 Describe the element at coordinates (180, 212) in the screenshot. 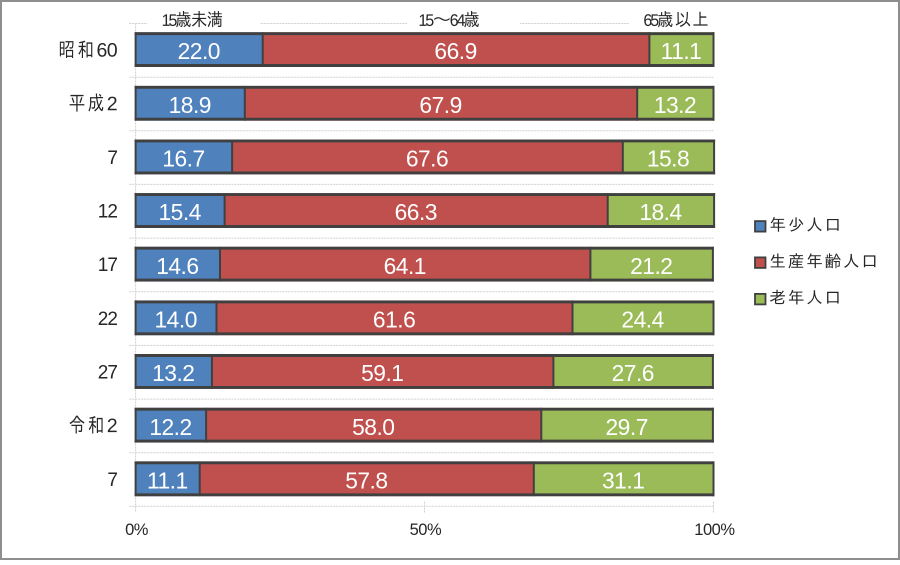

I see `svg-text: 15.4` at that location.